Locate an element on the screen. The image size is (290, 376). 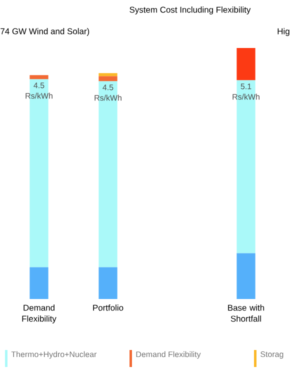
text: 74 GW Wind and Solar) is located at coordinates (45, 32).